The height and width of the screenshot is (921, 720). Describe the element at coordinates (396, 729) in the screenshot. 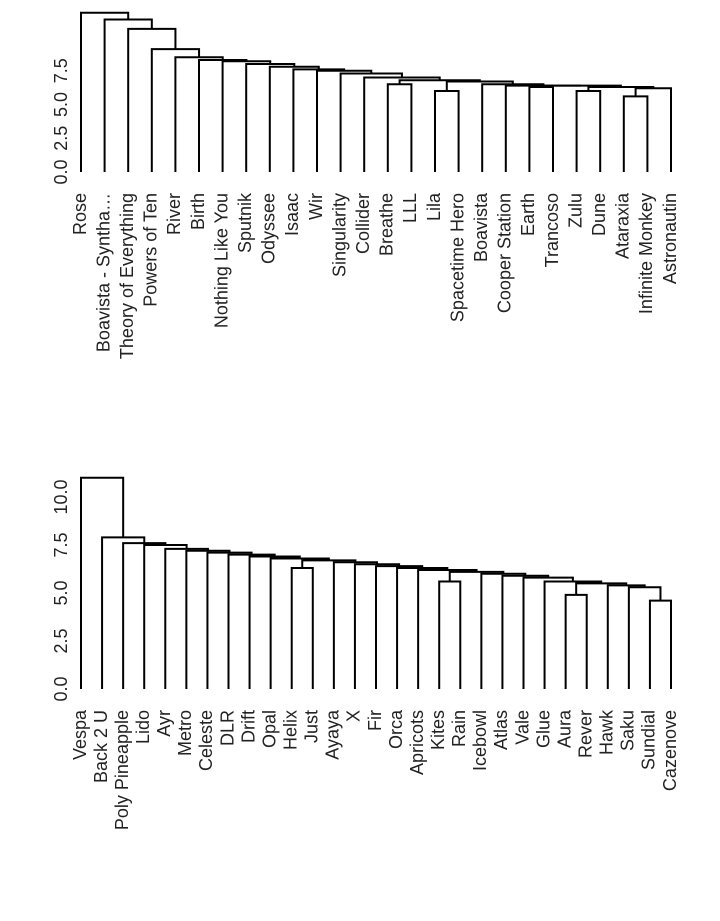

I see `leaf-label: Orca` at that location.